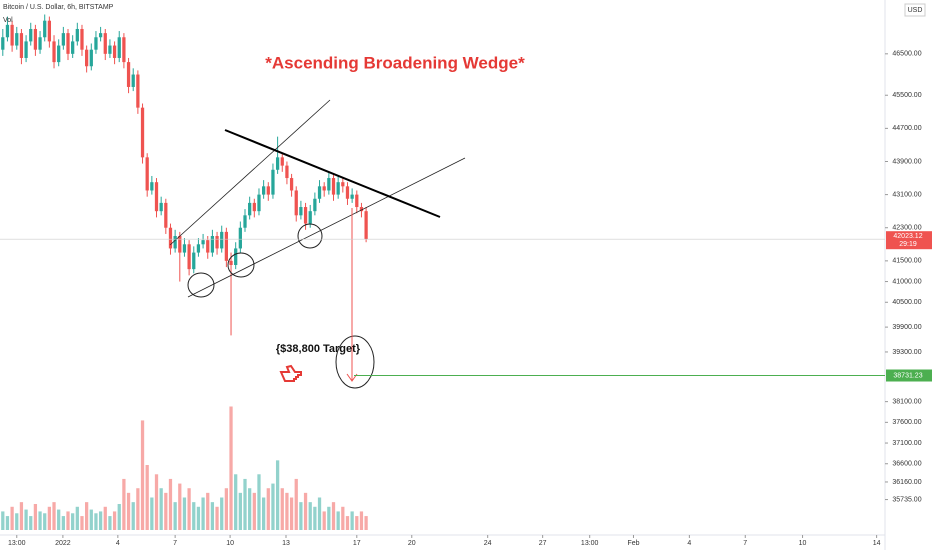  I want to click on y-tick-label: 44700.00, so click(906, 128).